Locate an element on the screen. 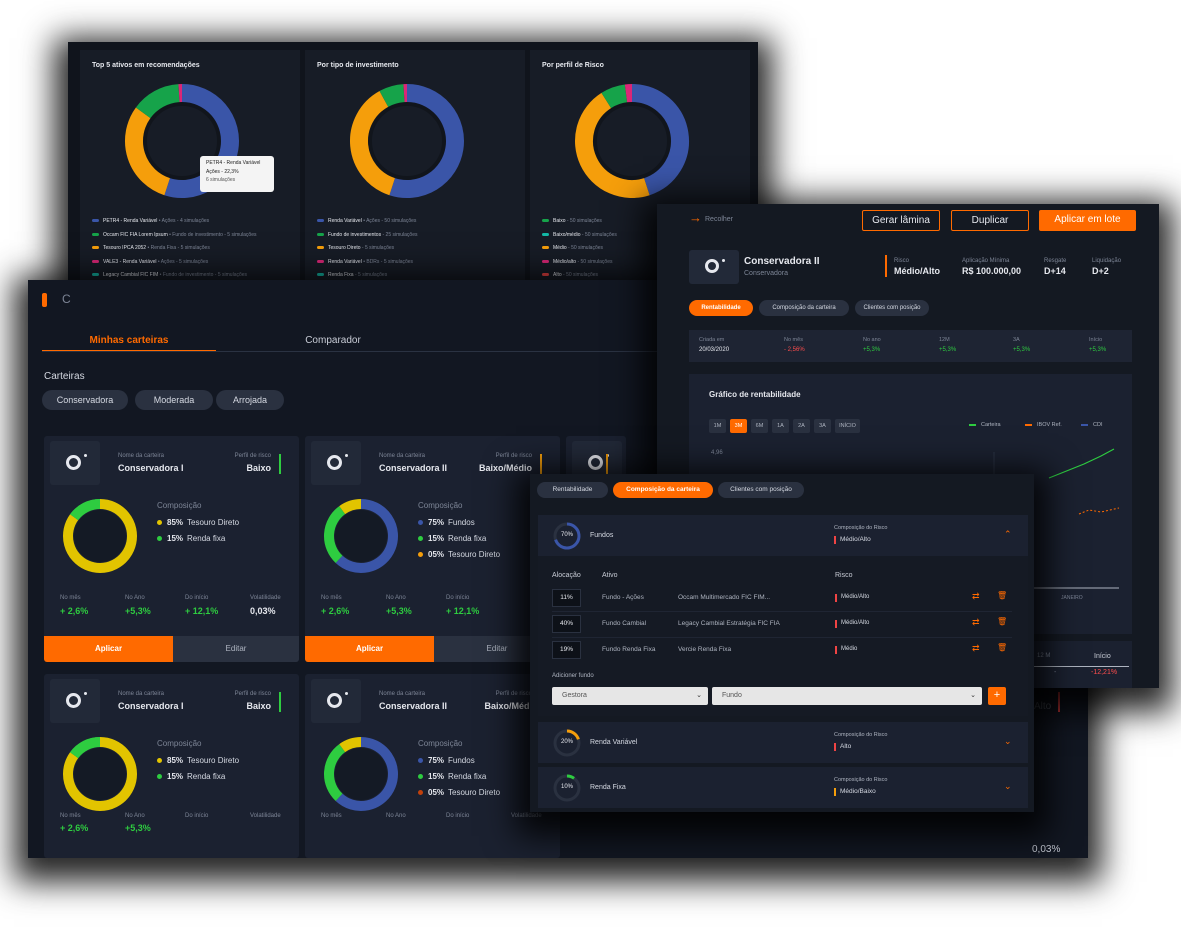 This screenshot has width=1181, height=935. range-button-1m: 1M is located at coordinates (717, 426).